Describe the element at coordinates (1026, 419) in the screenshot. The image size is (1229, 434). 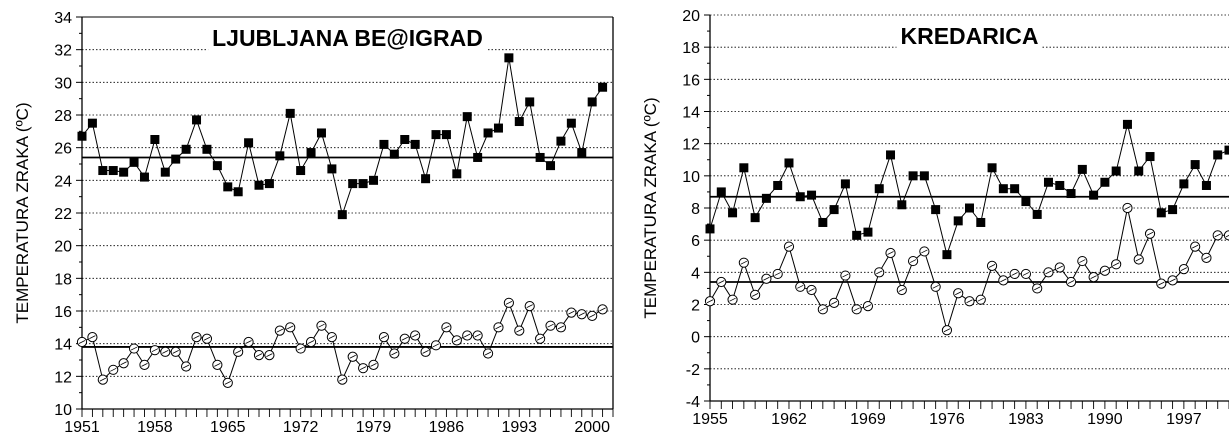
I see `x-tick-label: 1983` at that location.